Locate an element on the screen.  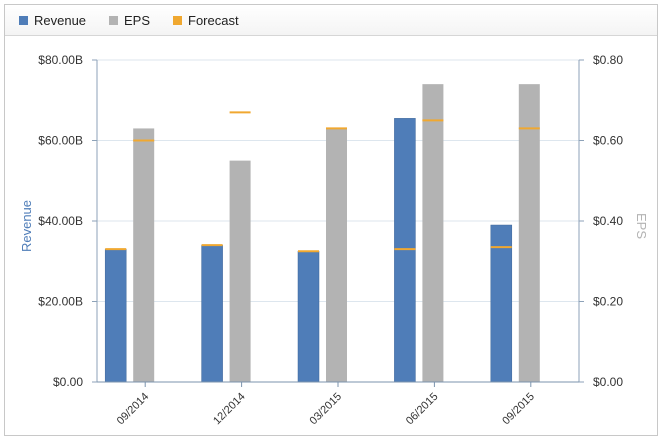
legend-swatch-eps is located at coordinates (113, 20).